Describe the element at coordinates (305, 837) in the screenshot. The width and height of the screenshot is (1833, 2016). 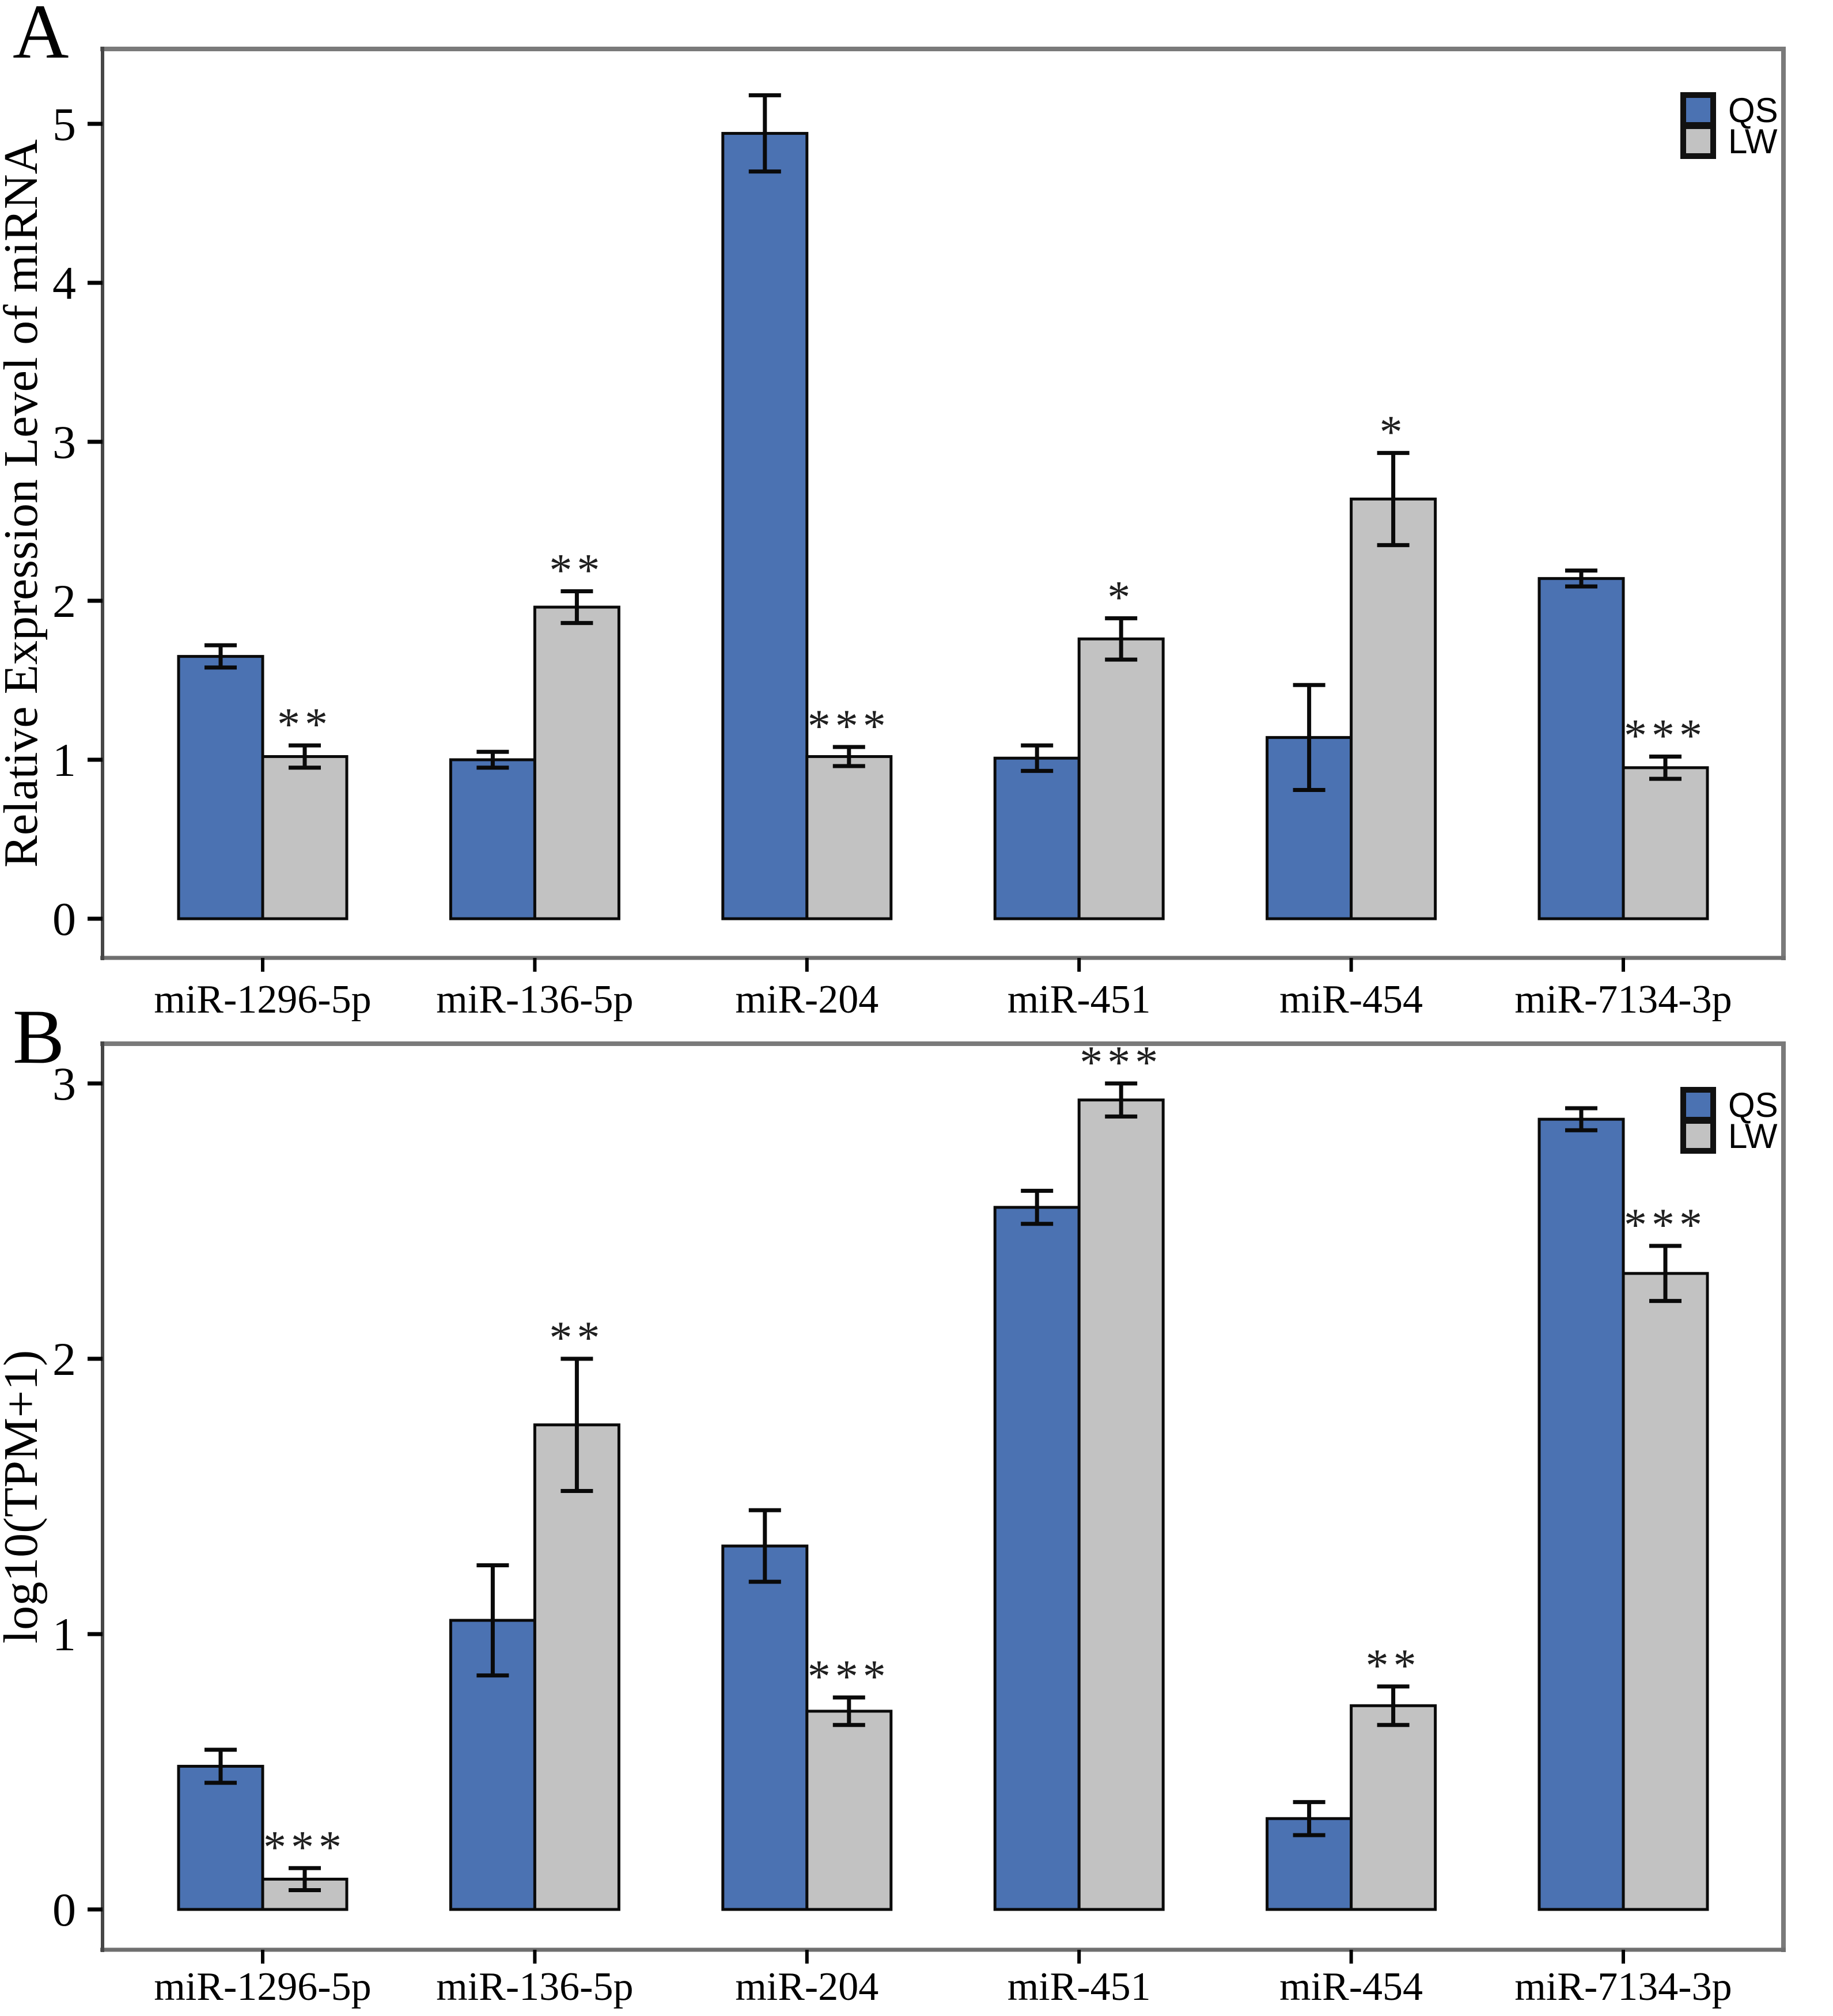
I see `lw-bar-miR-1296-5p` at that location.